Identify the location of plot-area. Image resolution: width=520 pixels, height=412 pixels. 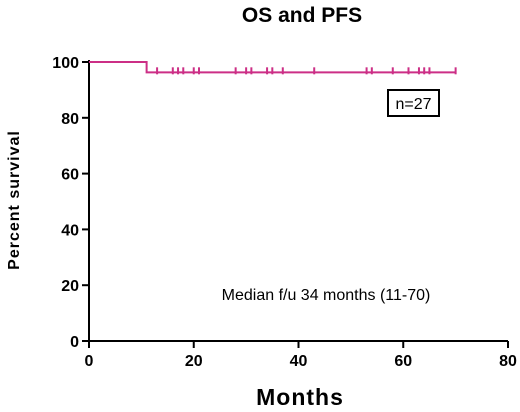
(273, 68).